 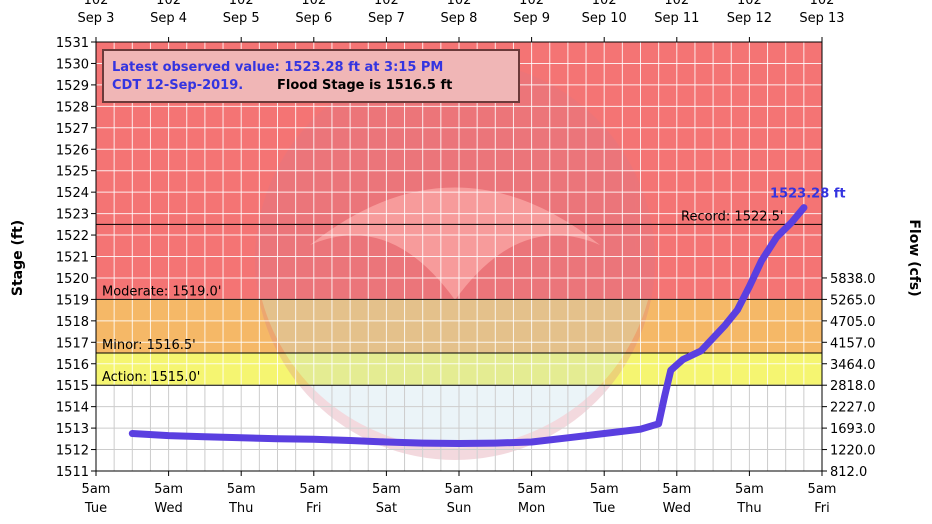 What do you see at coordinates (168, 18) in the screenshot?
I see `top-tick-date: Sep 4` at bounding box center [168, 18].